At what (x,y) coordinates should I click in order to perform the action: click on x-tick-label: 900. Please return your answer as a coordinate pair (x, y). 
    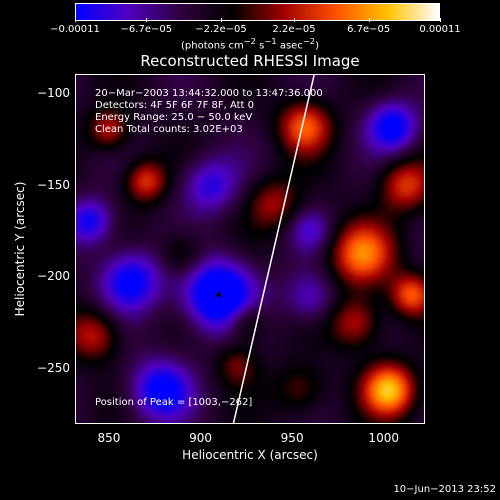
    Looking at the image, I should click on (200, 438).